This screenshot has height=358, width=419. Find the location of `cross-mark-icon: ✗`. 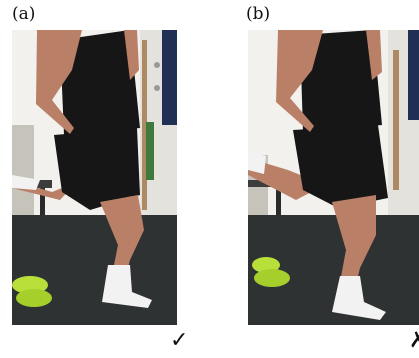

cross-mark-icon: ✗ is located at coordinates (414, 340).